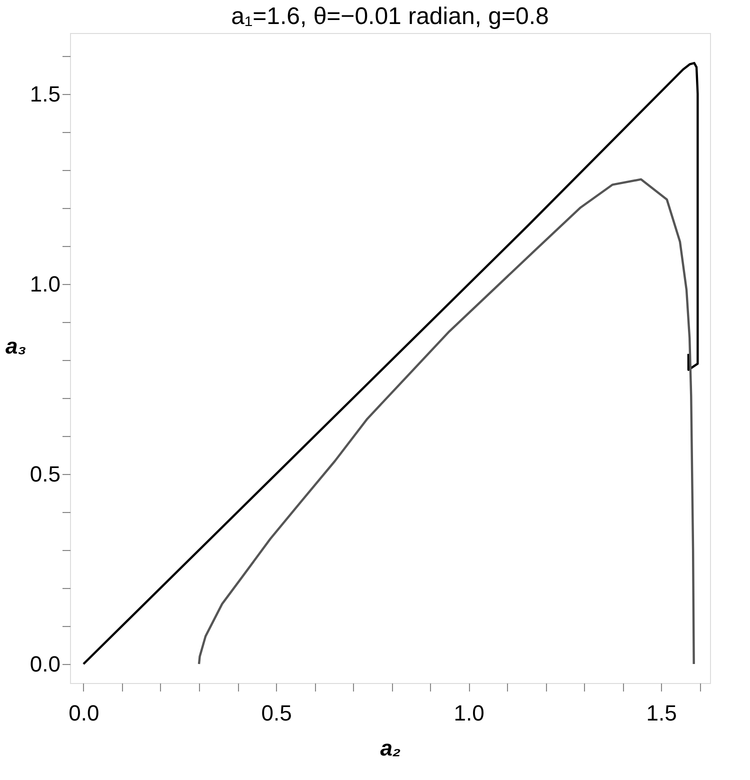  Describe the element at coordinates (469, 713) in the screenshot. I see `x-tick-label: 1.0` at that location.